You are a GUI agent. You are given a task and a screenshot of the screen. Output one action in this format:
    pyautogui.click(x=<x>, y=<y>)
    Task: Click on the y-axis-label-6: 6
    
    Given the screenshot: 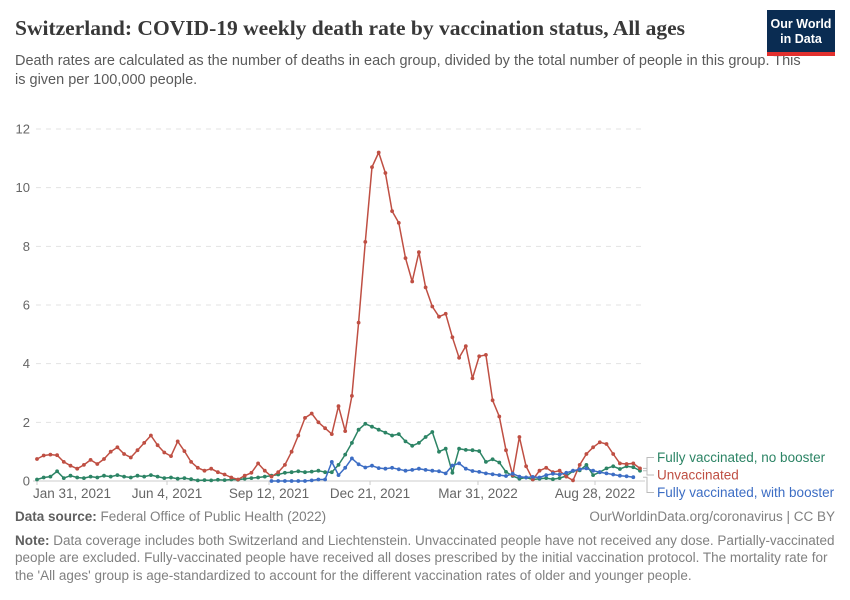 What is the action you would take?
    pyautogui.click(x=26, y=305)
    